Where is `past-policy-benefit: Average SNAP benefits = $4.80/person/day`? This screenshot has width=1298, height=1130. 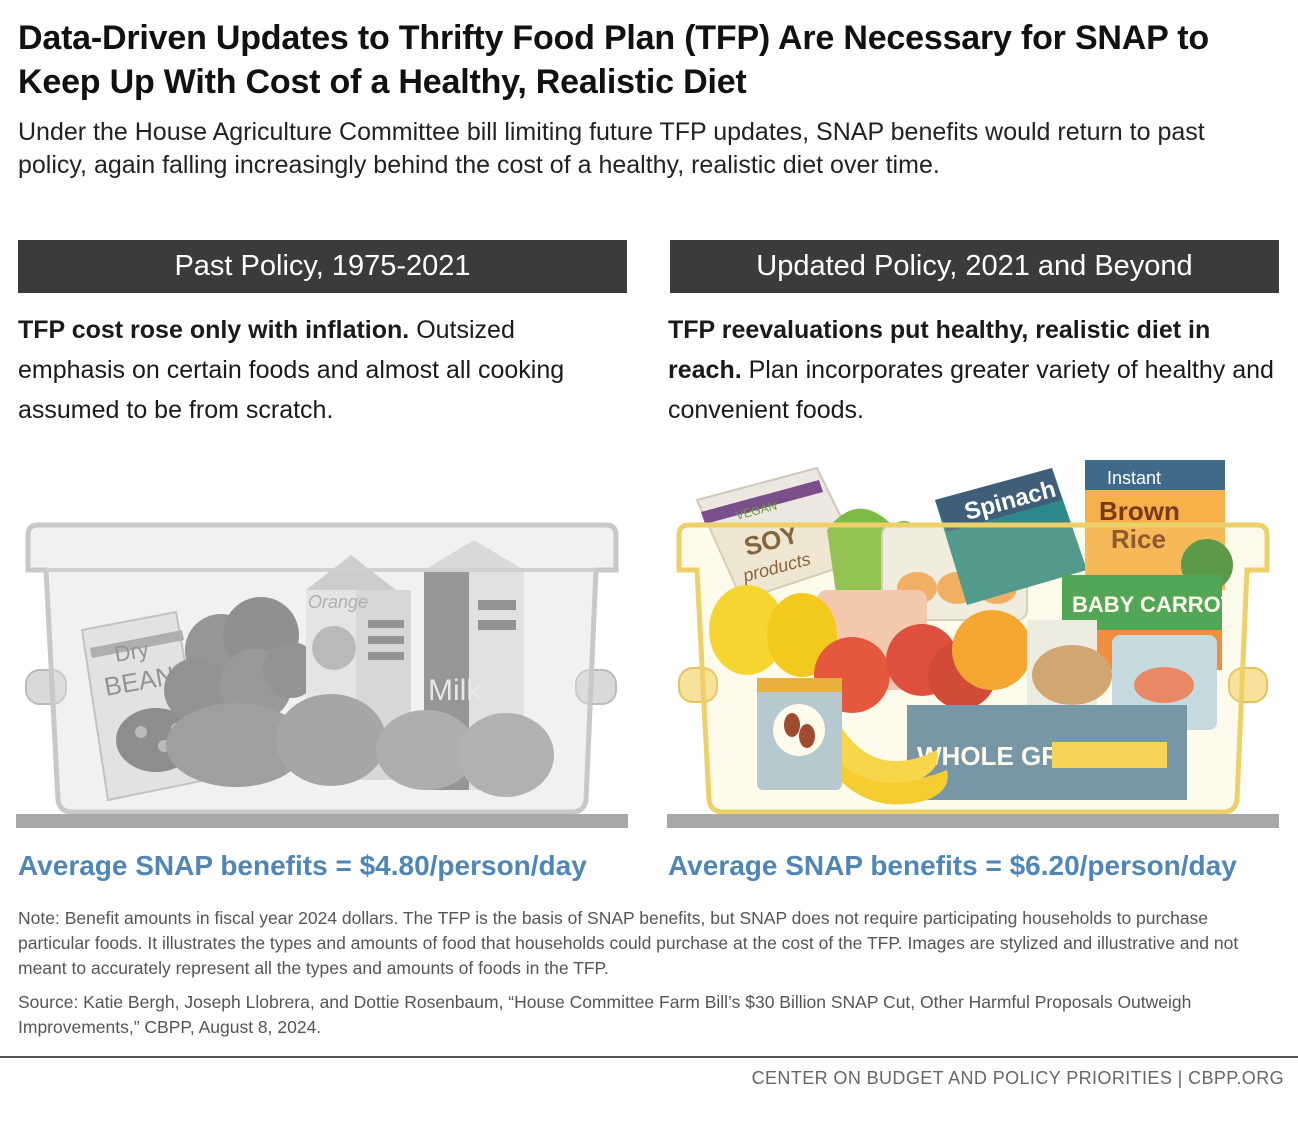
past-policy-benefit: Average SNAP benefits = $4.80/person/day is located at coordinates (302, 865).